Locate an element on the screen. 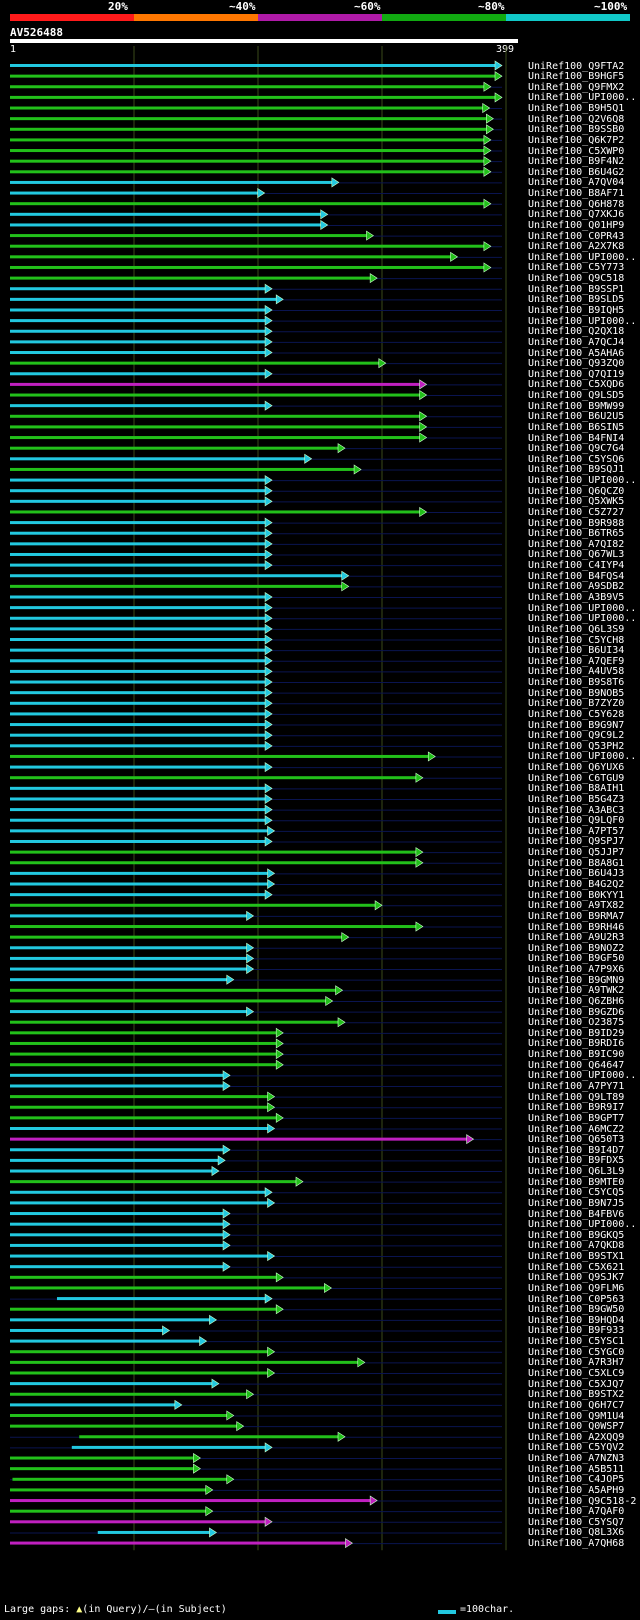 The width and height of the screenshot is (640, 1620). hit-name: UniRef100_Q7XKJ6 is located at coordinates (576, 215).